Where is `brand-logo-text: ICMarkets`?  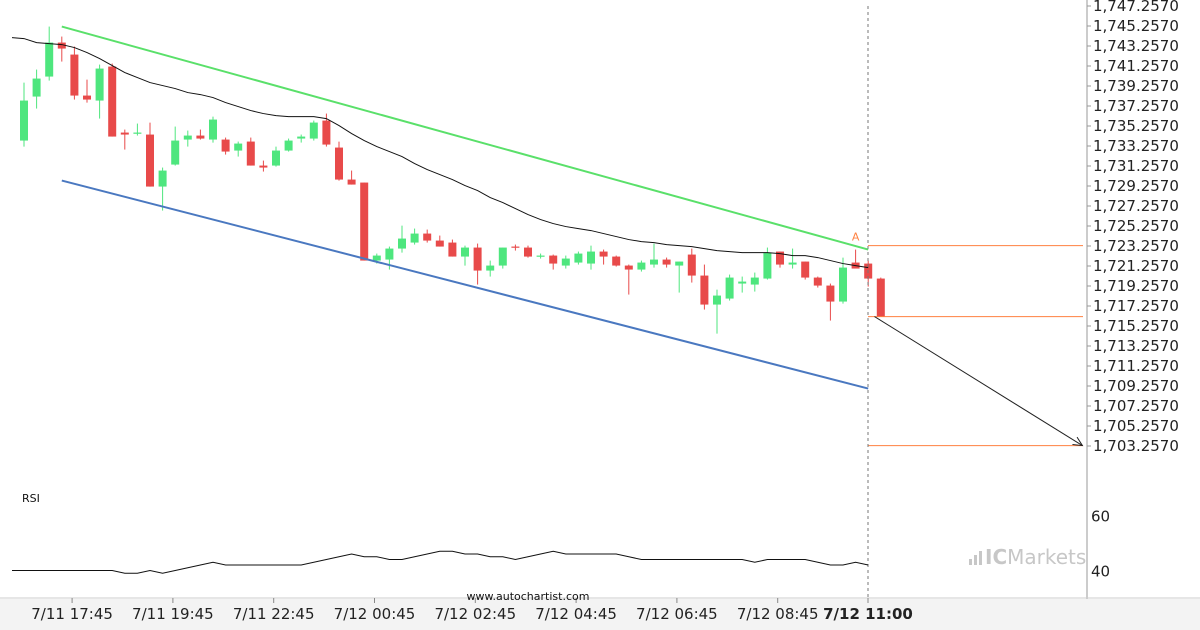
brand-logo-text: ICMarkets is located at coordinates (1035, 557).